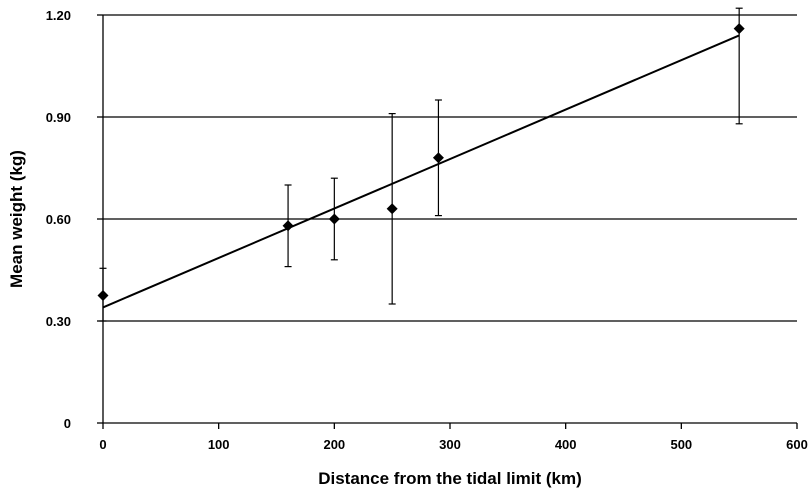 The width and height of the screenshot is (811, 492). What do you see at coordinates (797, 444) in the screenshot?
I see `x-tick-label-6: 600` at bounding box center [797, 444].